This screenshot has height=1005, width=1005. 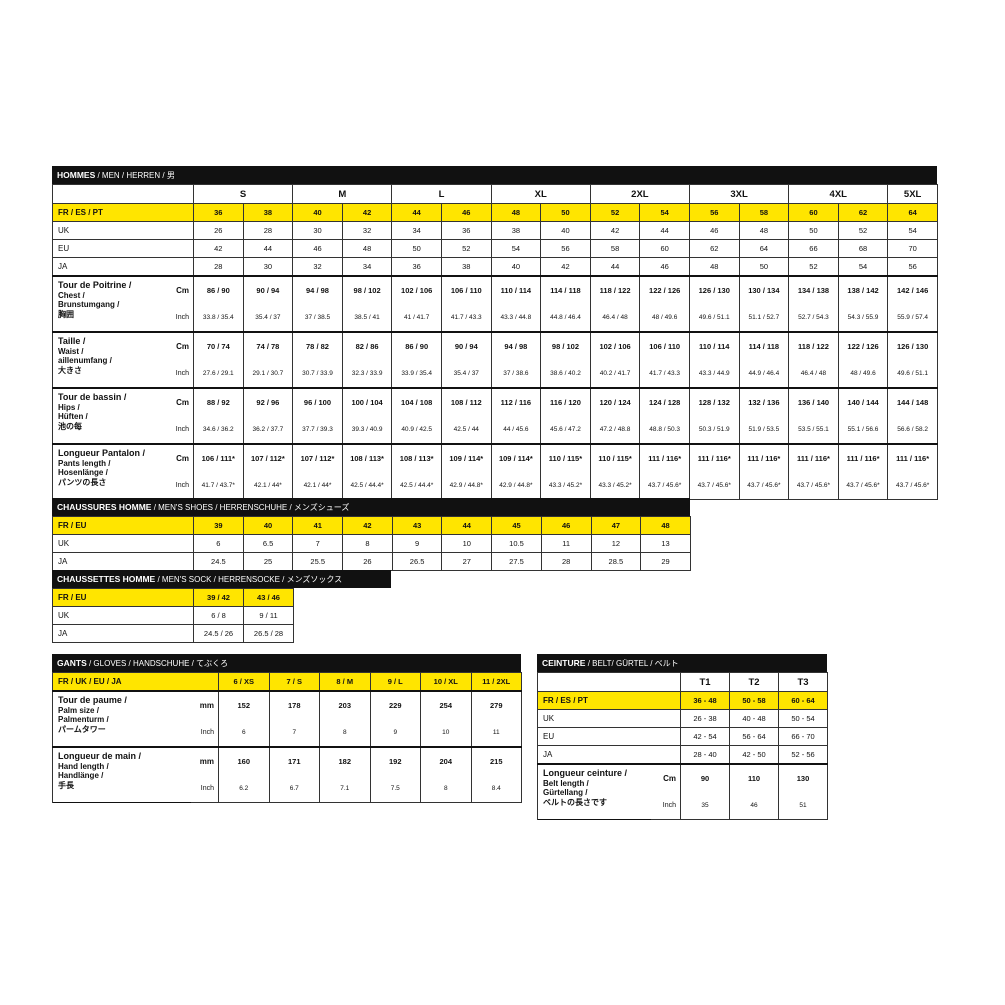 I want to click on row-label: FR / ES / PT, so click(x=123, y=212).